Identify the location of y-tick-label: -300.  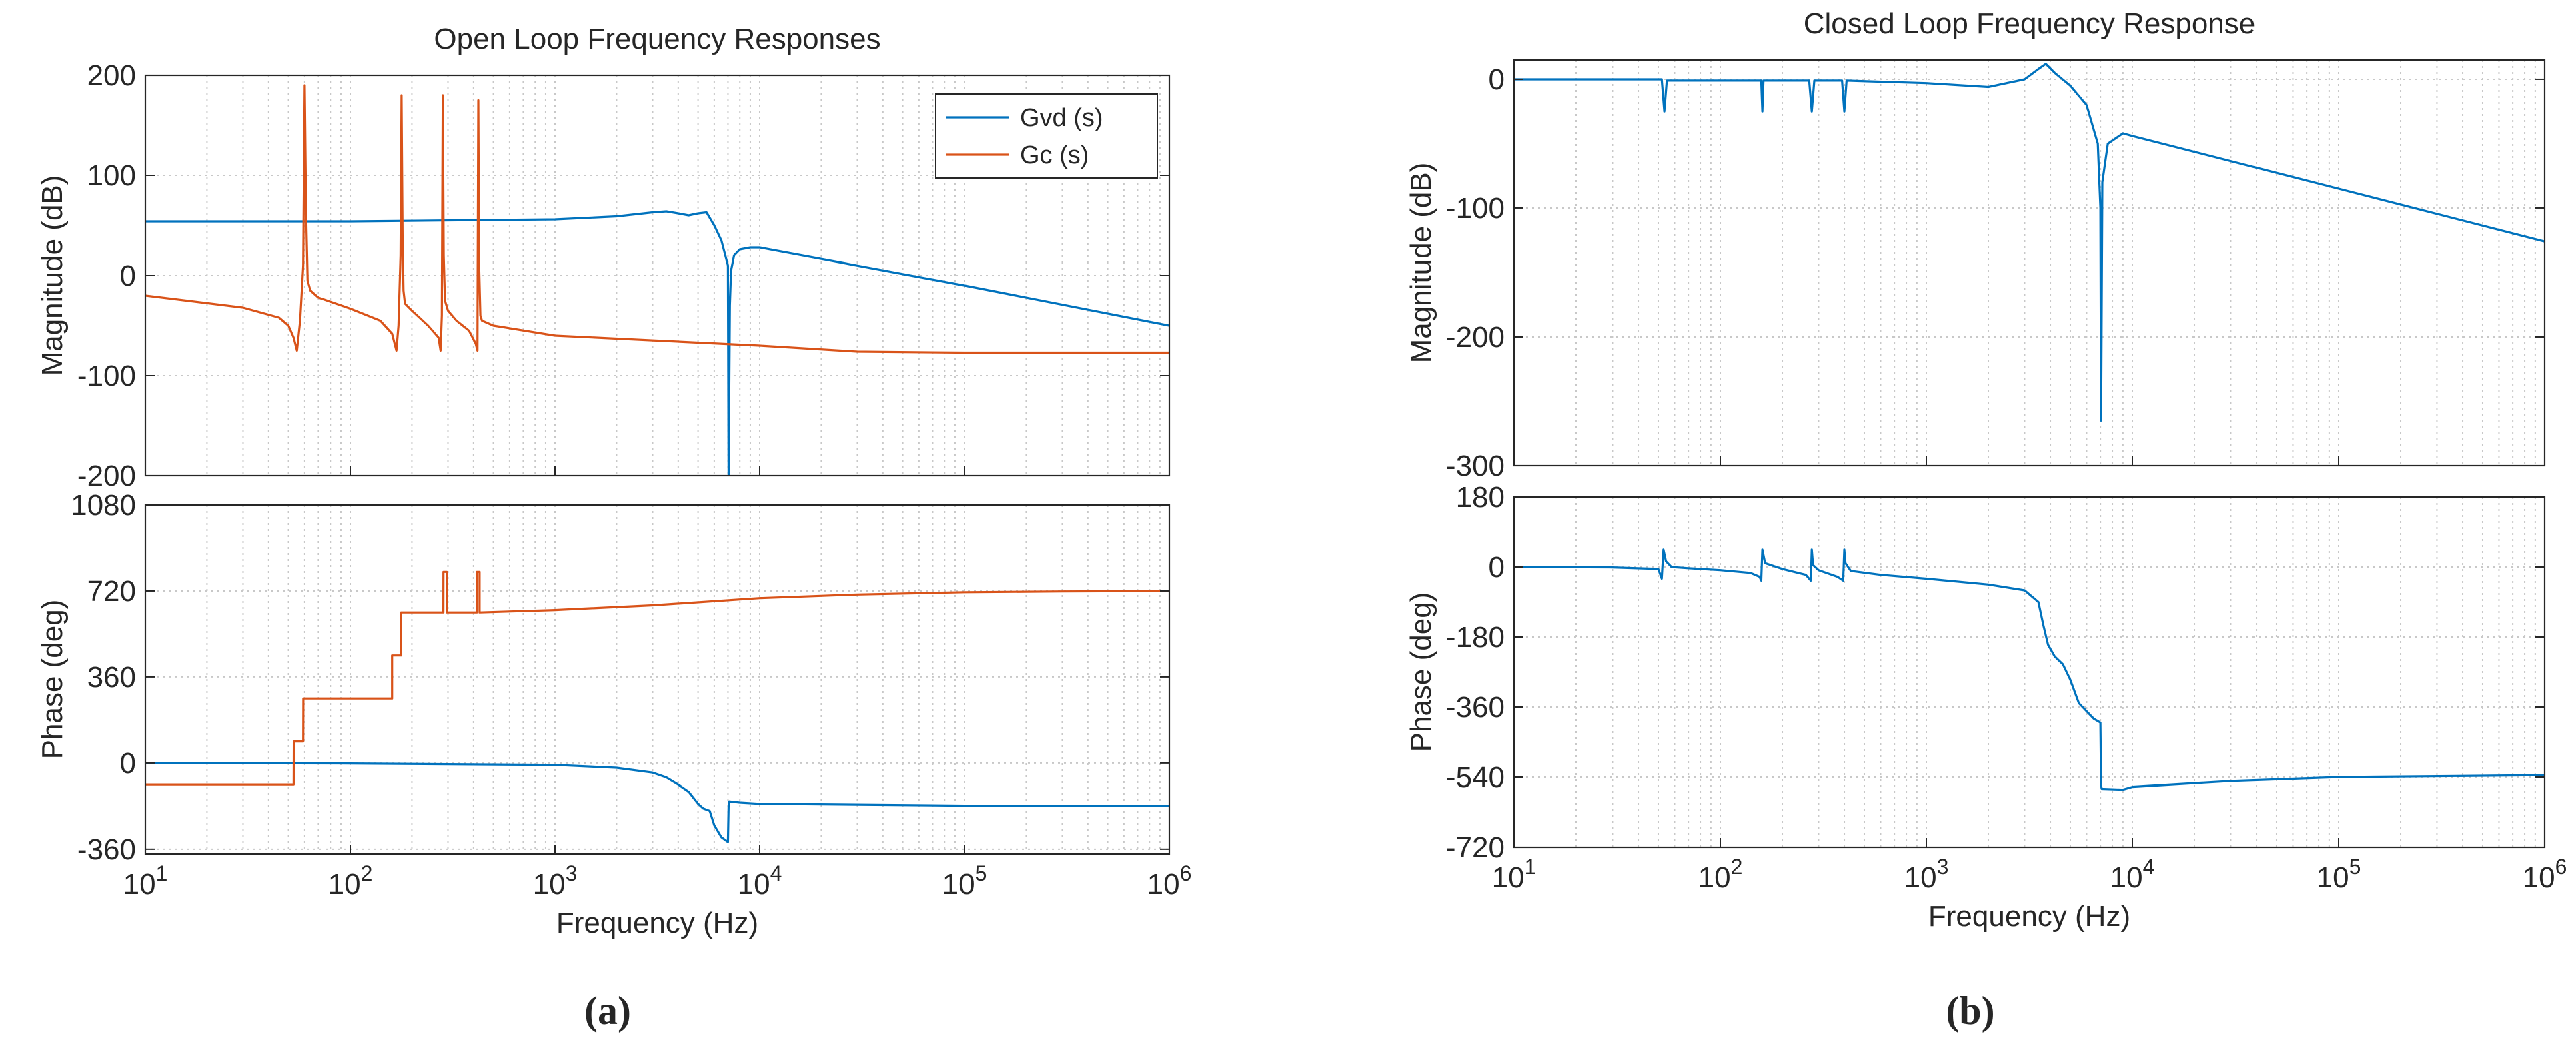
(1476, 466).